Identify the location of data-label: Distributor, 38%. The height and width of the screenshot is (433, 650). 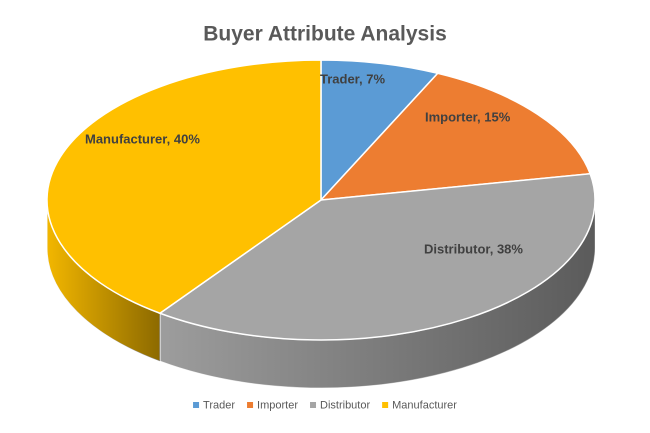
(473, 248).